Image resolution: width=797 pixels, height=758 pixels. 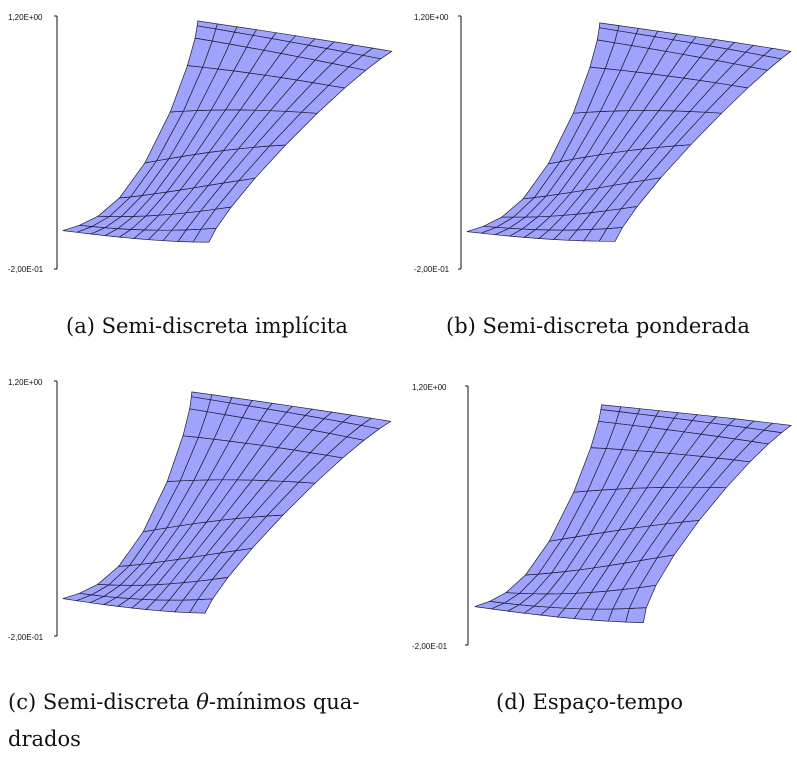 I want to click on caption-b-prefix: (b), so click(x=461, y=326).